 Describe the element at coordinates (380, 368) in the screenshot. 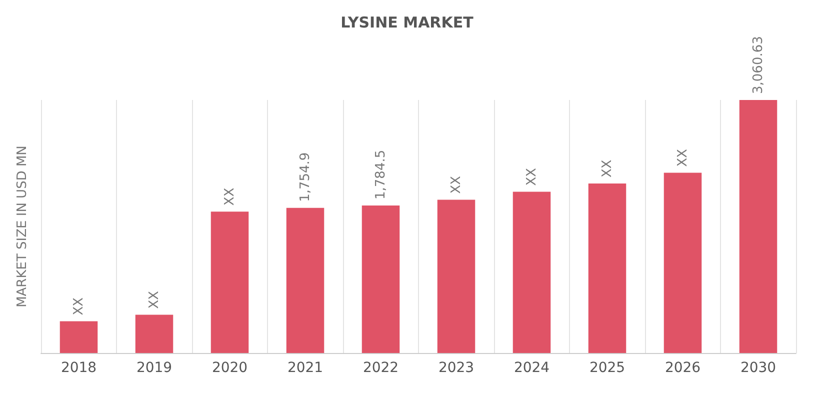

I see `x-tick-label: 2022` at that location.